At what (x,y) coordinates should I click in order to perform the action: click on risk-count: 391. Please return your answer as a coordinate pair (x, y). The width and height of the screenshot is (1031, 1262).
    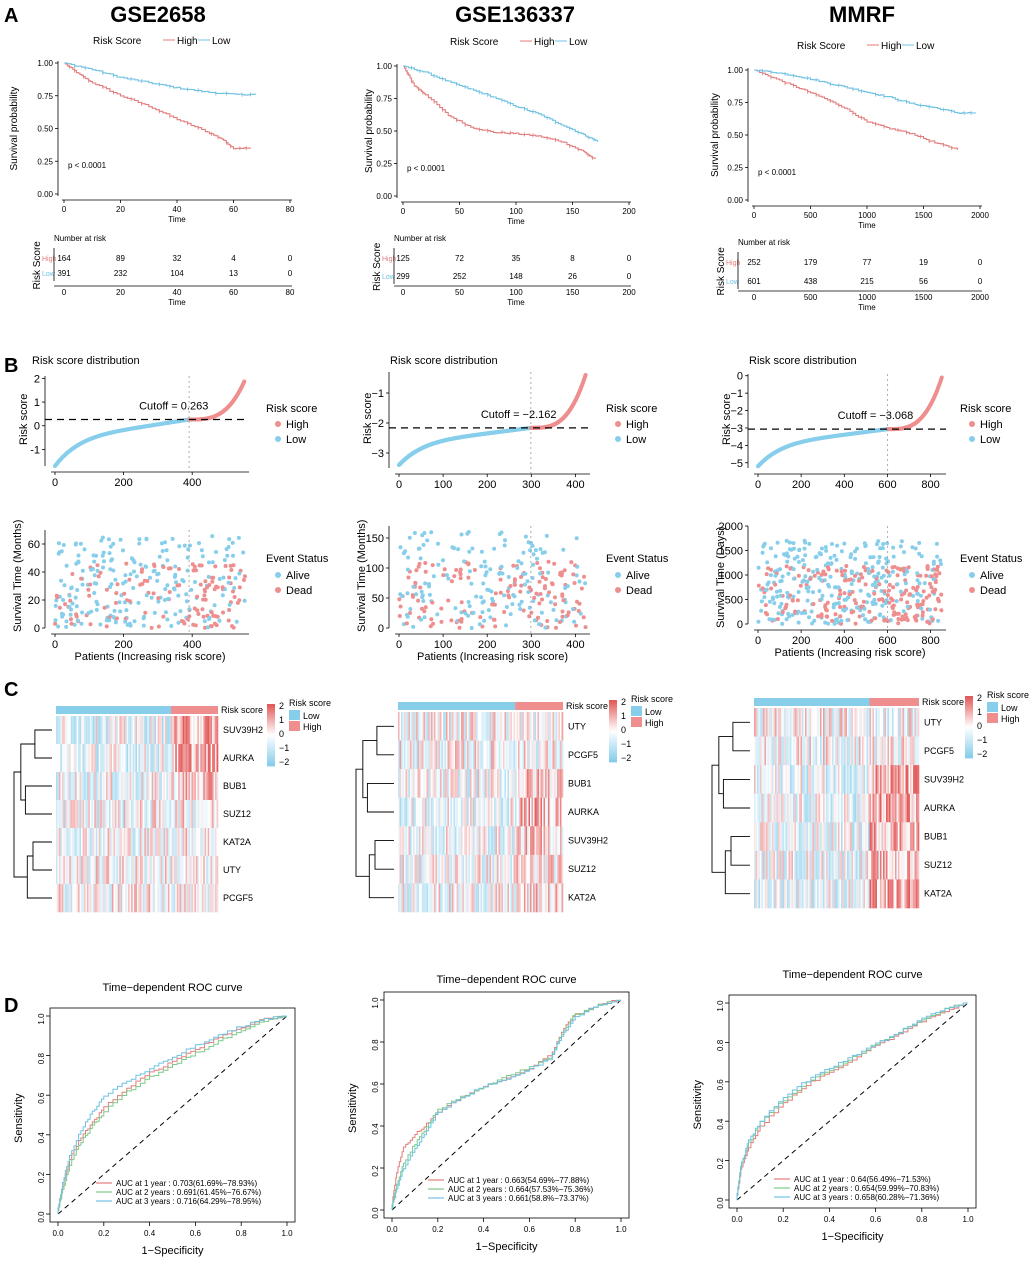
    Looking at the image, I should click on (64, 273).